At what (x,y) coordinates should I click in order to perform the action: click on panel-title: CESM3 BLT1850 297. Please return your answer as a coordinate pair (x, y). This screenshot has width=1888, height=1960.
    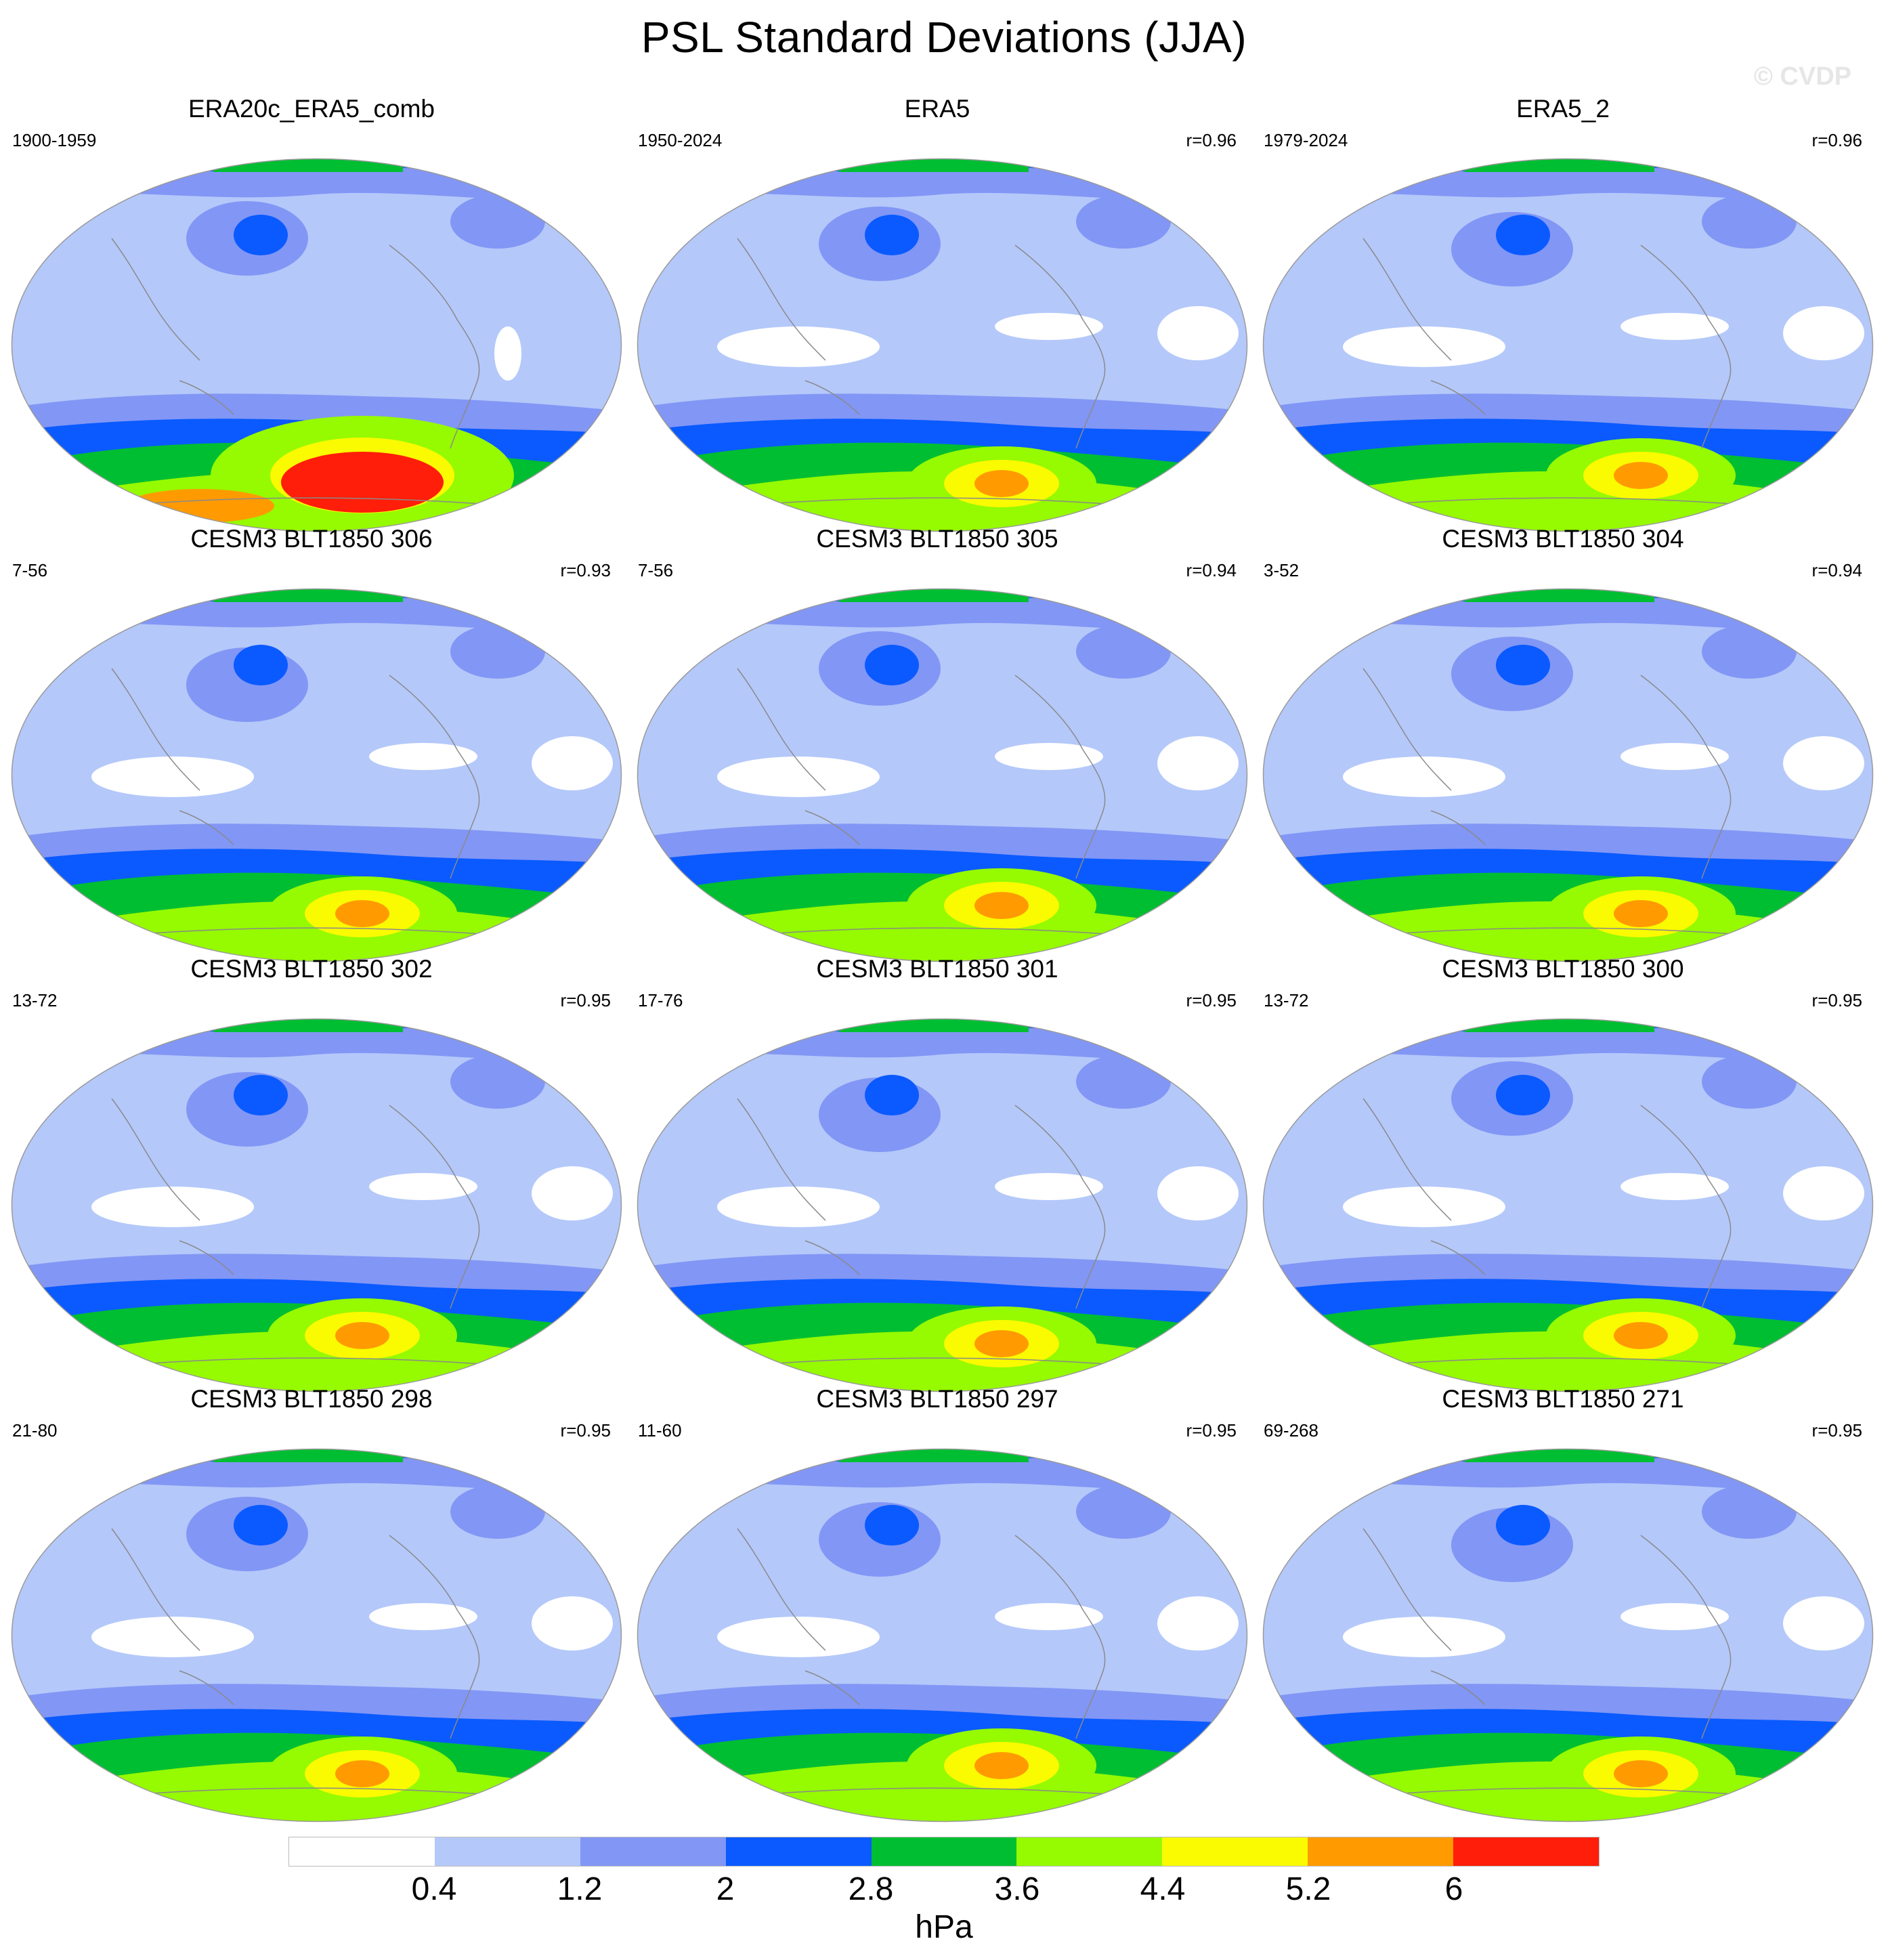
    Looking at the image, I should click on (937, 1399).